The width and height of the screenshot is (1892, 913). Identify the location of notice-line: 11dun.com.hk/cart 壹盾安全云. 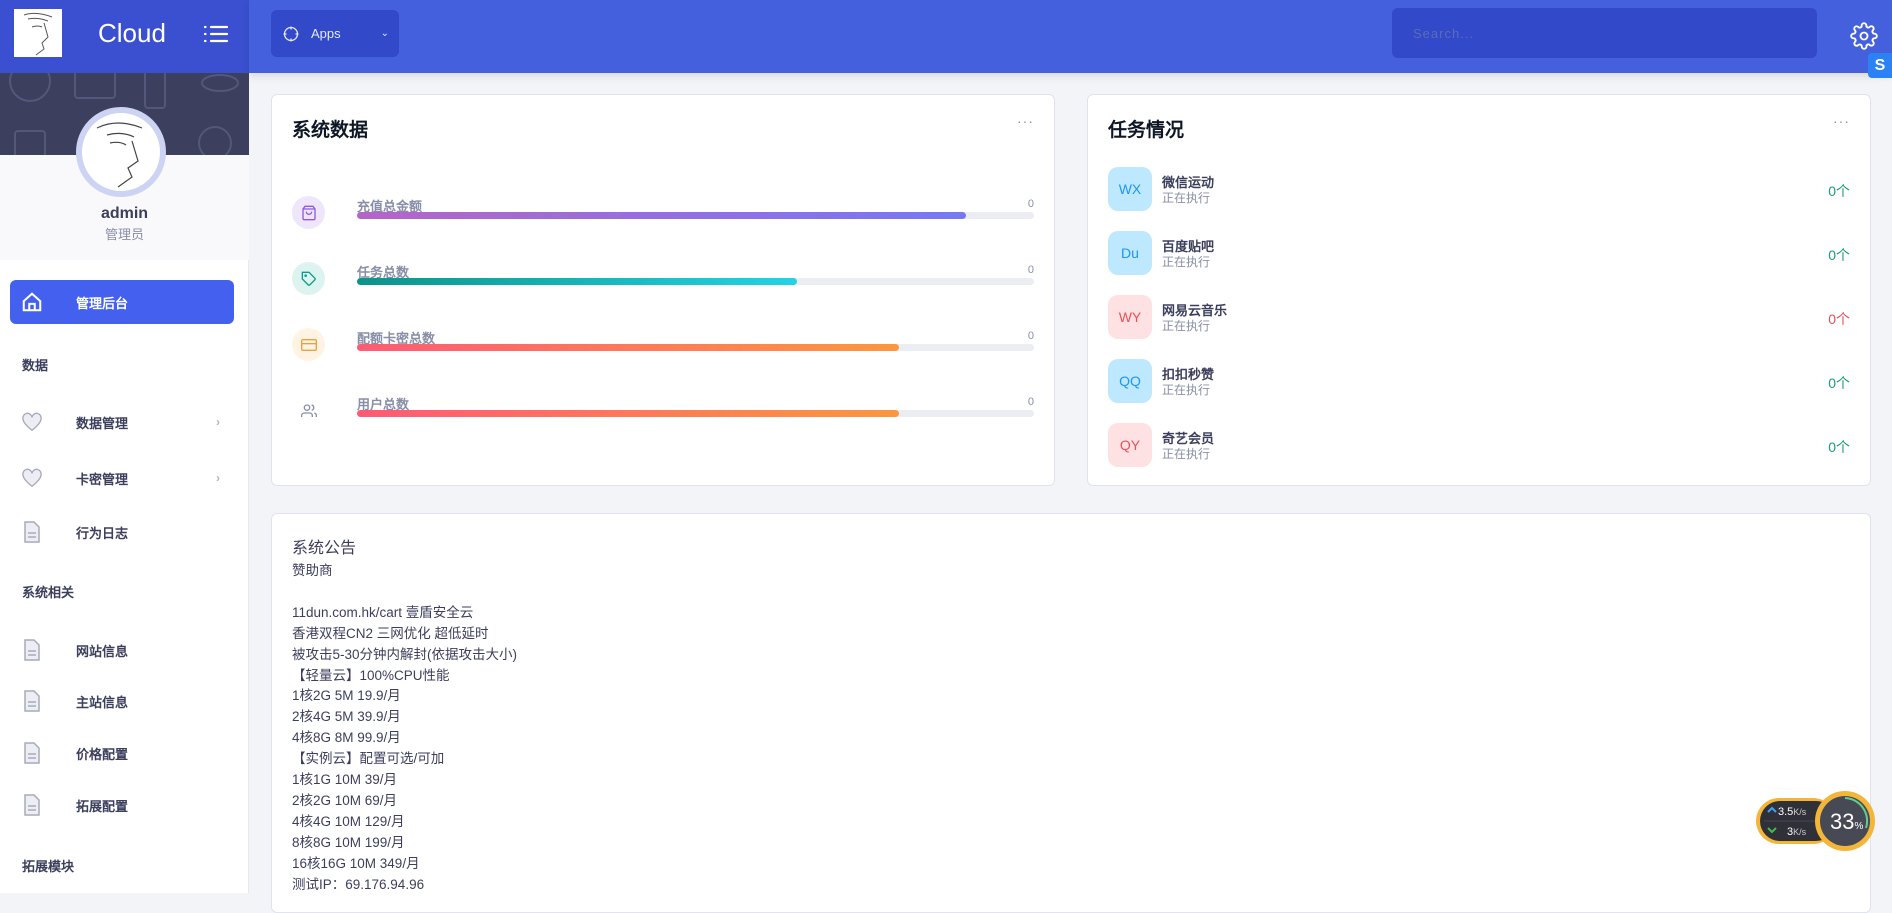
(383, 612).